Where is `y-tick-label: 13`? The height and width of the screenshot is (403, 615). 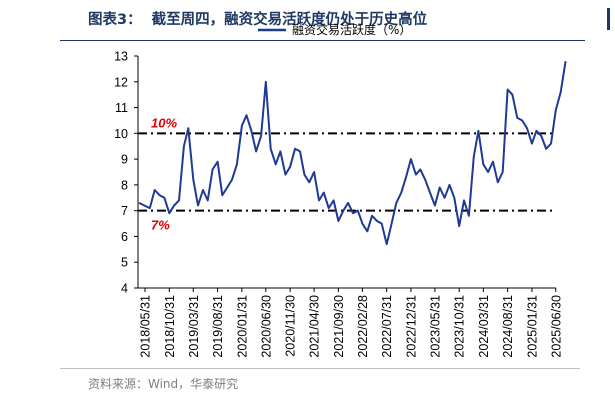 y-tick-label: 13 is located at coordinates (121, 57).